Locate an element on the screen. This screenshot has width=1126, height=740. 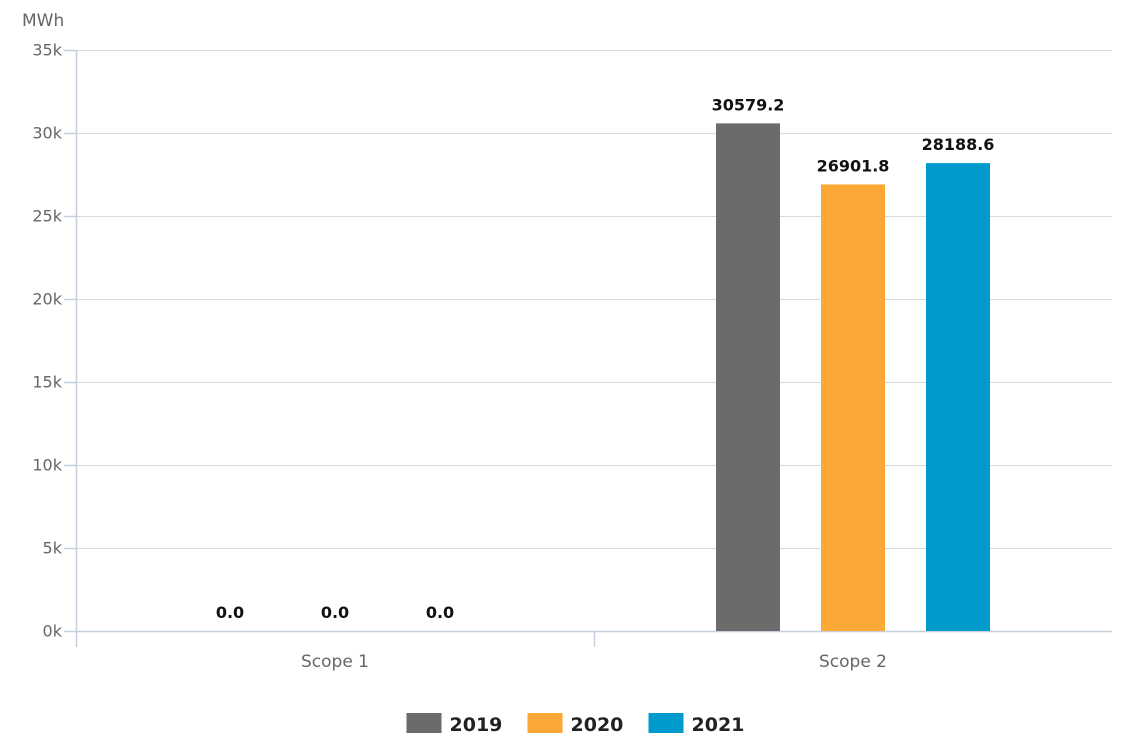
data-label: 28188.6 is located at coordinates (958, 144).